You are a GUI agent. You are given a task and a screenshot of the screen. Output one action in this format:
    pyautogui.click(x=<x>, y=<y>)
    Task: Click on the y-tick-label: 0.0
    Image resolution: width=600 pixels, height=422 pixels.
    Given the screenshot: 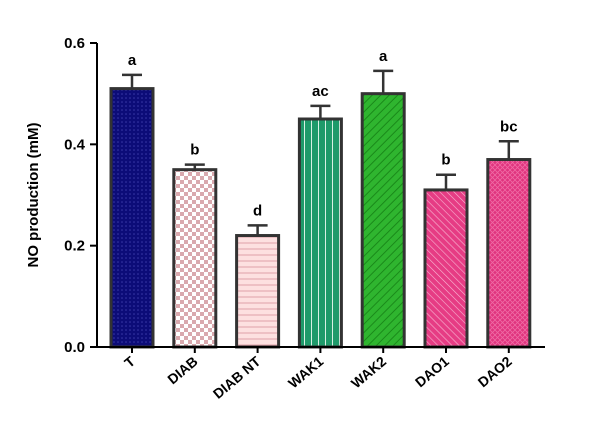 What is the action you would take?
    pyautogui.click(x=74, y=347)
    